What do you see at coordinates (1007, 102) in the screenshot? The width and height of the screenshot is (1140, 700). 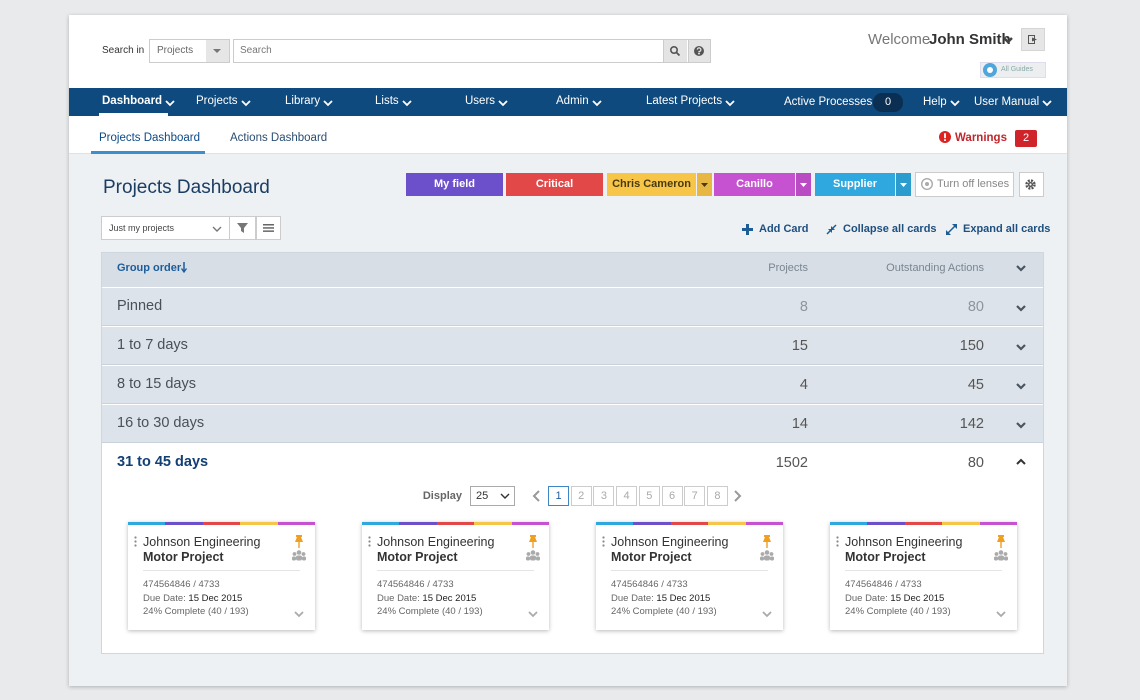 I see `nav-item: User Manual` at bounding box center [1007, 102].